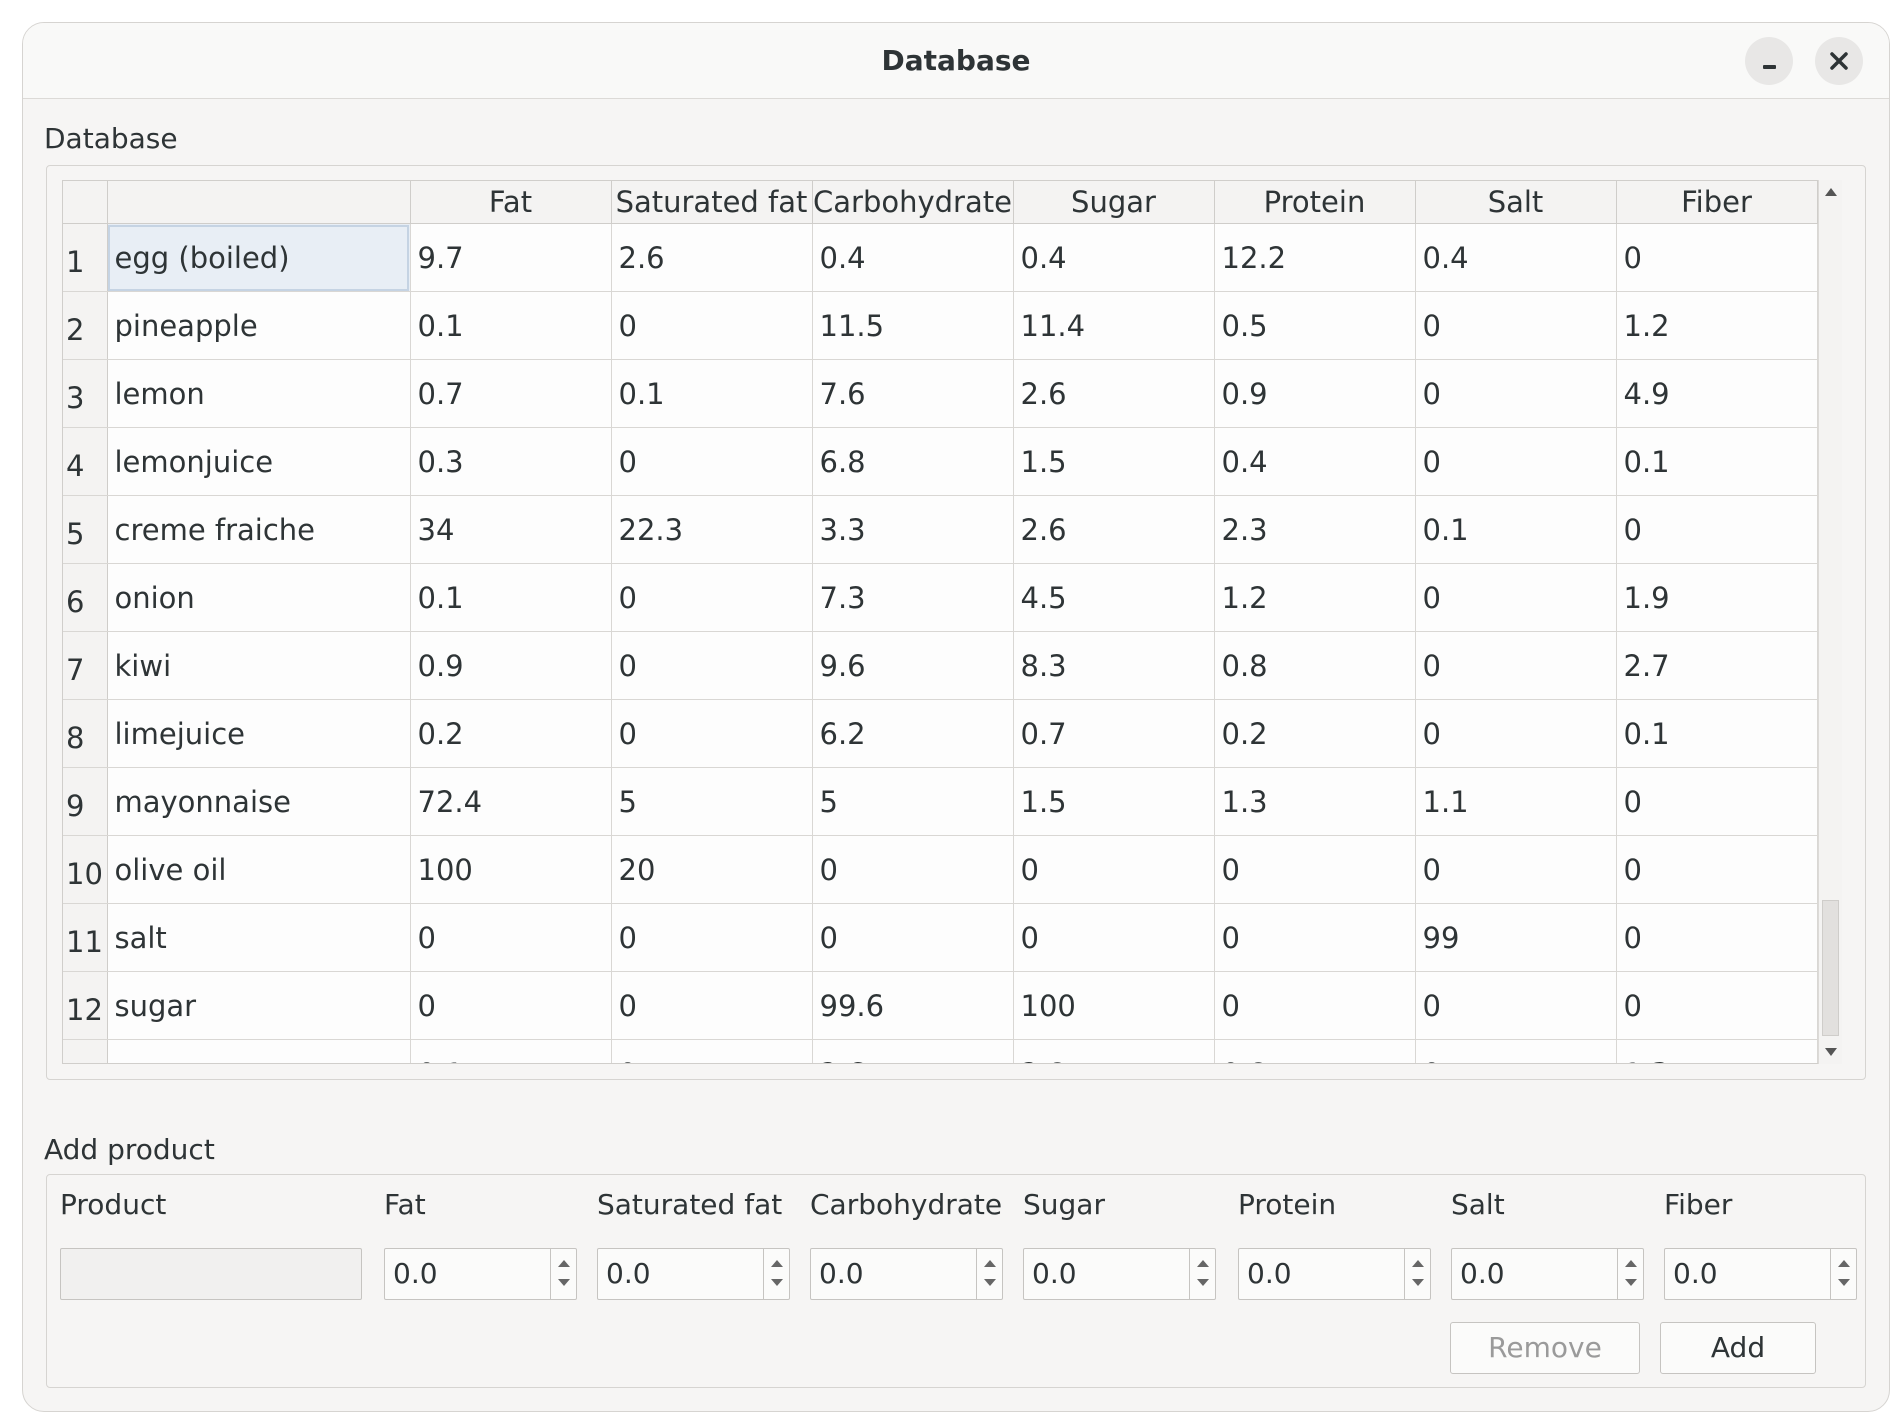 The width and height of the screenshot is (1900, 1424). What do you see at coordinates (913, 597) in the screenshot?
I see `nutrient-value-cell: 7.3` at bounding box center [913, 597].